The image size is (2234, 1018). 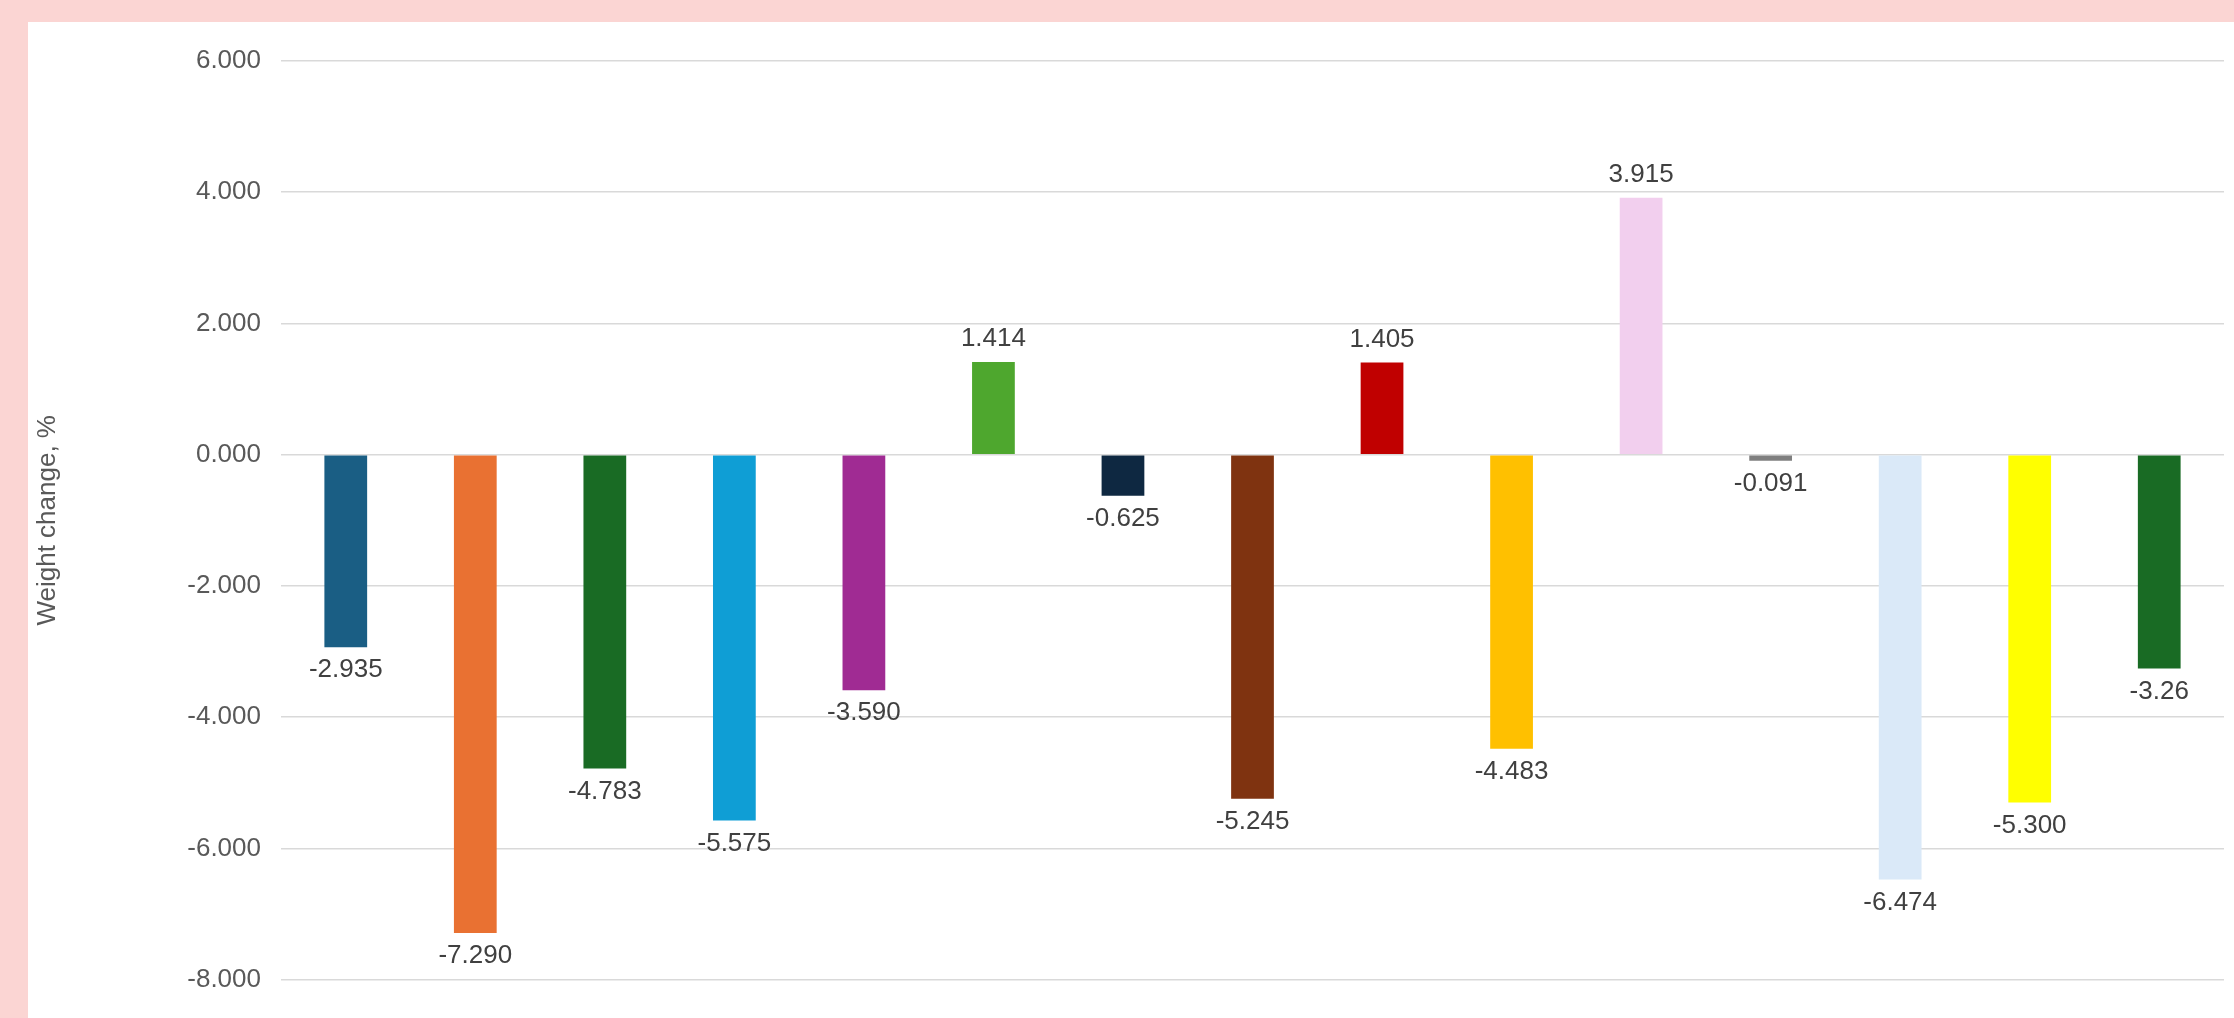 What do you see at coordinates (1770, 481) in the screenshot?
I see `data-label: -0.091` at bounding box center [1770, 481].